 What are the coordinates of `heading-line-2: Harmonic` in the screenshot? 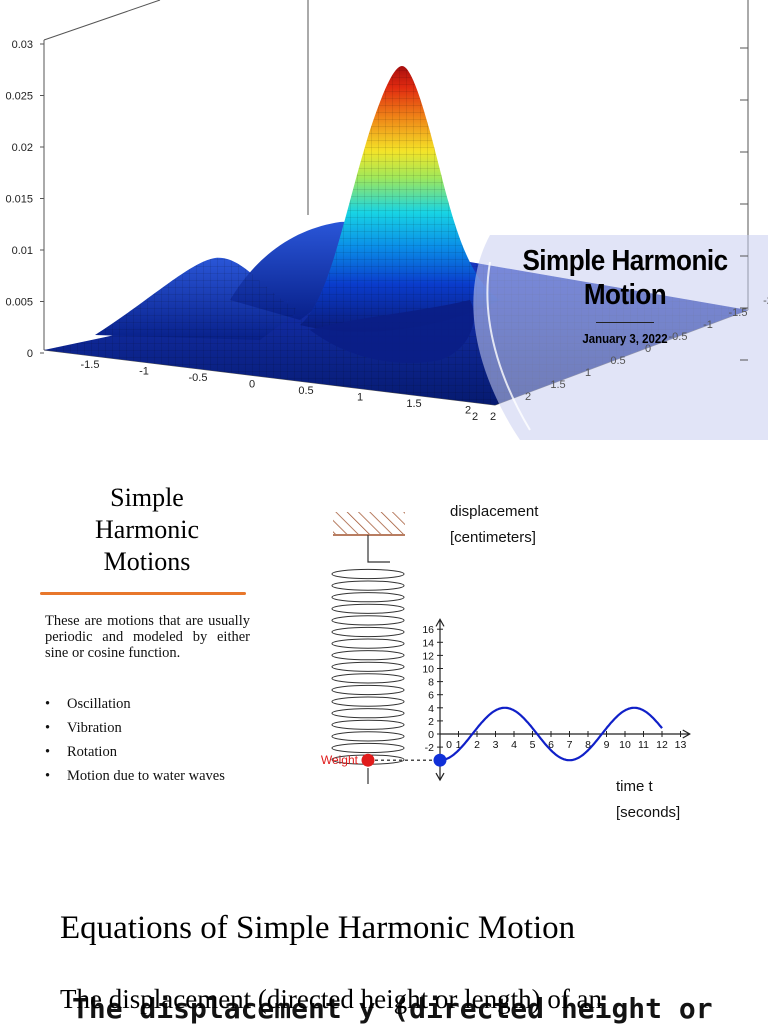 It's located at (147, 529).